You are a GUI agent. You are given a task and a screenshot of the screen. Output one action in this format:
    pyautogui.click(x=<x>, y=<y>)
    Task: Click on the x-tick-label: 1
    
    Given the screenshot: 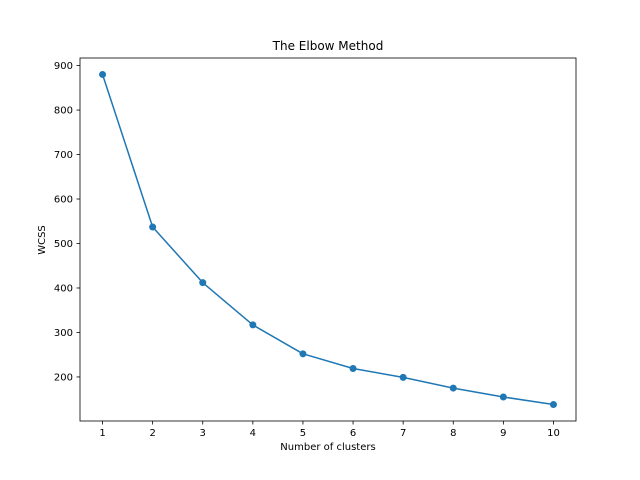 What is the action you would take?
    pyautogui.click(x=102, y=433)
    